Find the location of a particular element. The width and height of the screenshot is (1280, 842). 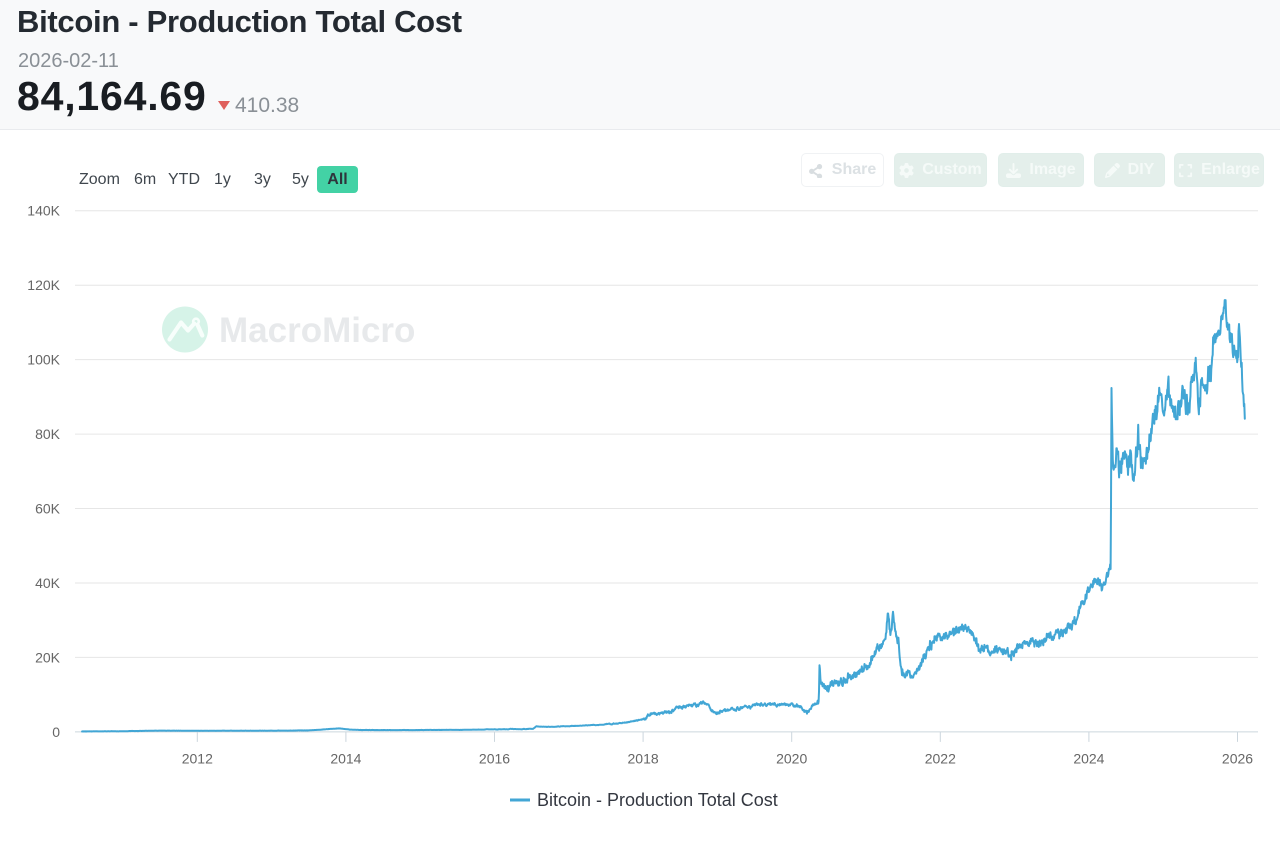

svg-text: 40K is located at coordinates (48, 583).